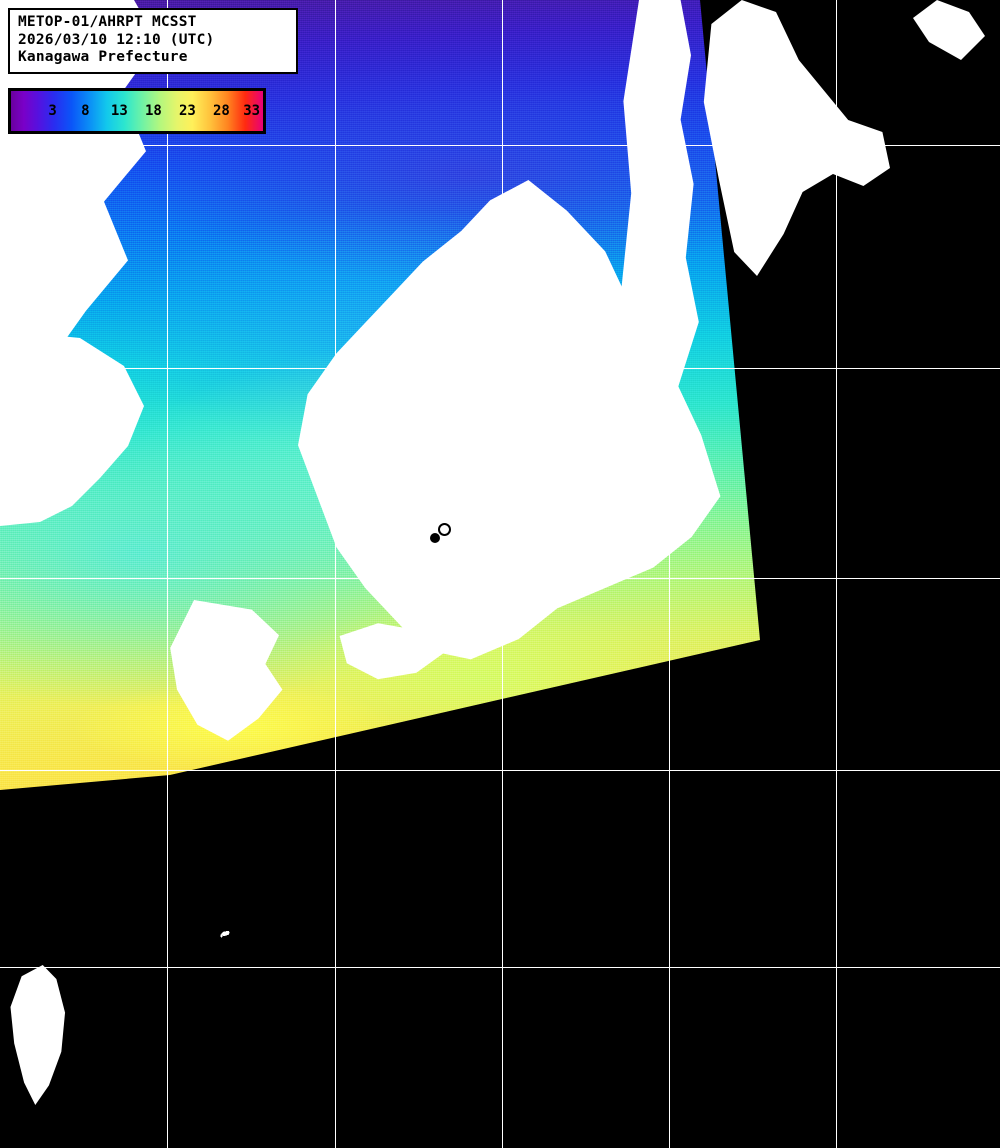 This screenshot has height=1148, width=1000. I want to click on sst-colorbar: 3 8 13 18 23 28 33, so click(137, 111).